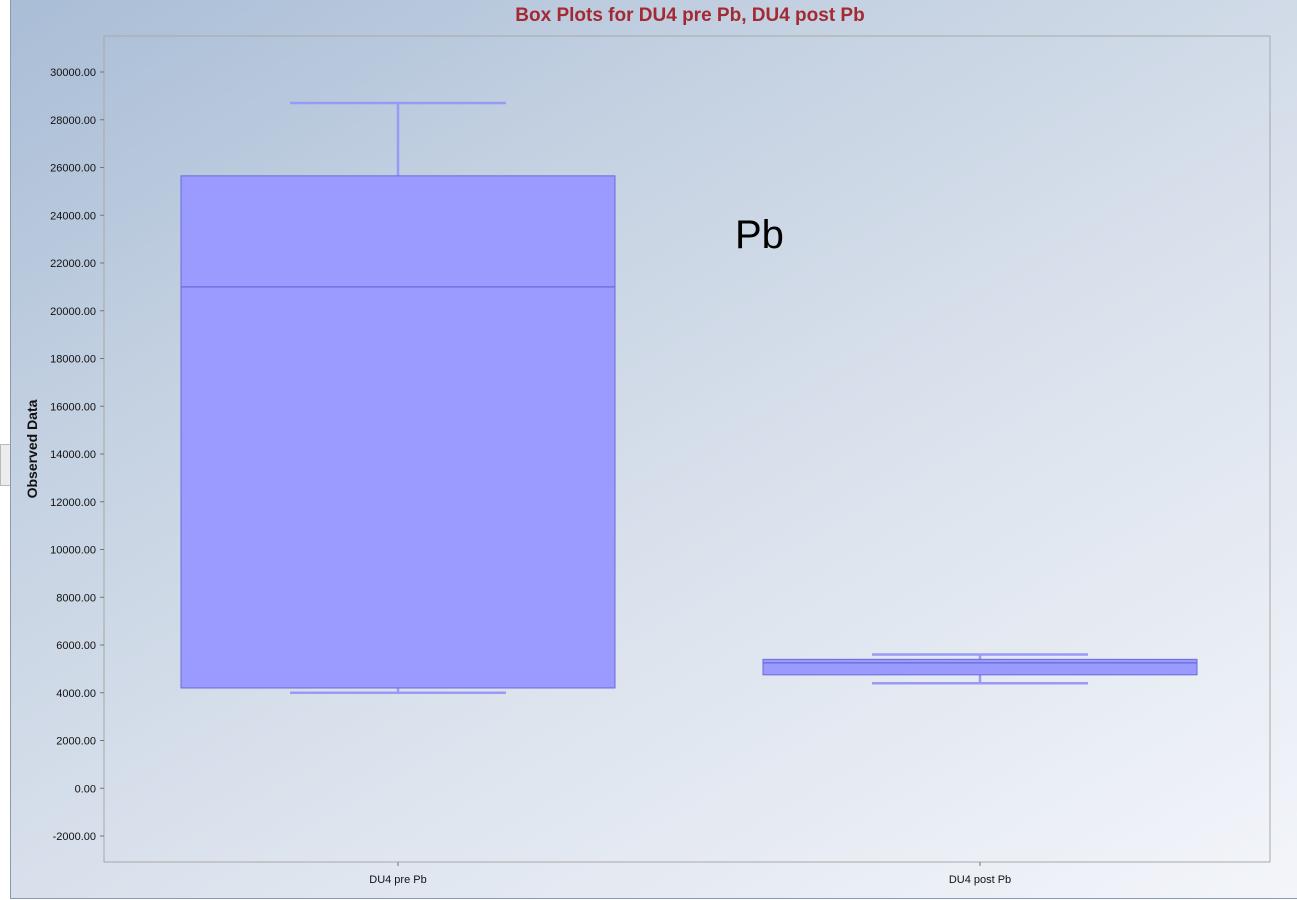 The height and width of the screenshot is (900, 1297). Describe the element at coordinates (73, 407) in the screenshot. I see `y-tick-label: 16000.00` at that location.